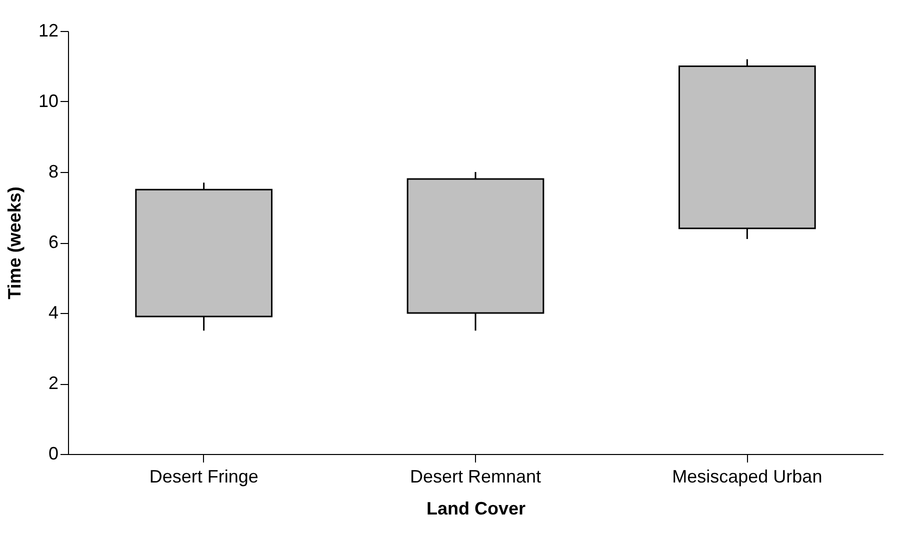 This screenshot has width=924, height=539. I want to click on x-tick-label: Desert Fringe, so click(203, 476).